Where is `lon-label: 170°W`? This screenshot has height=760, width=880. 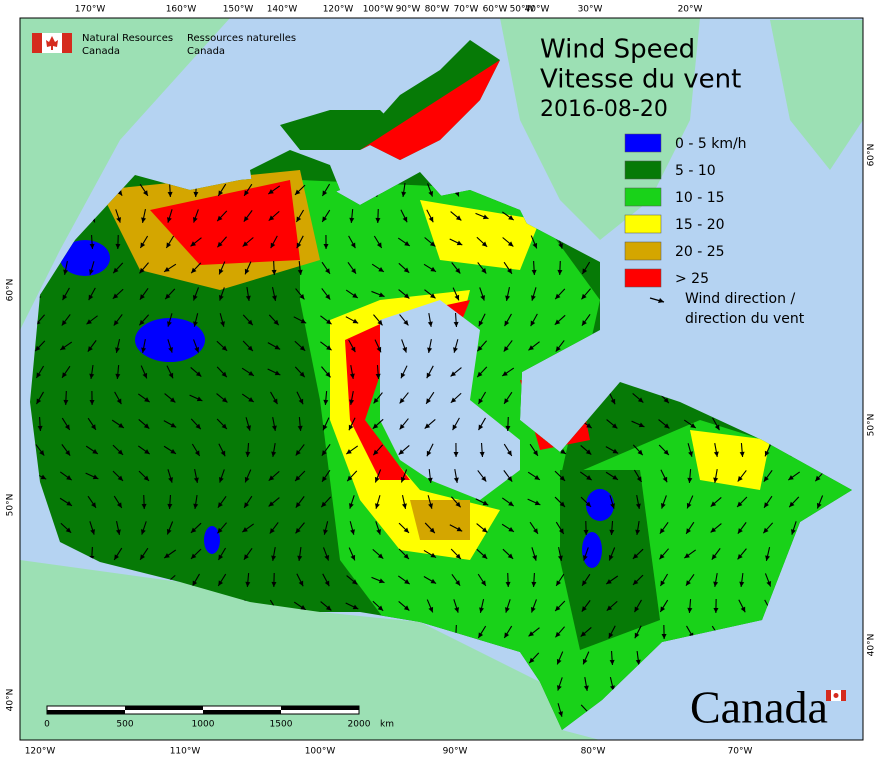 lon-label: 170°W is located at coordinates (90, 10).